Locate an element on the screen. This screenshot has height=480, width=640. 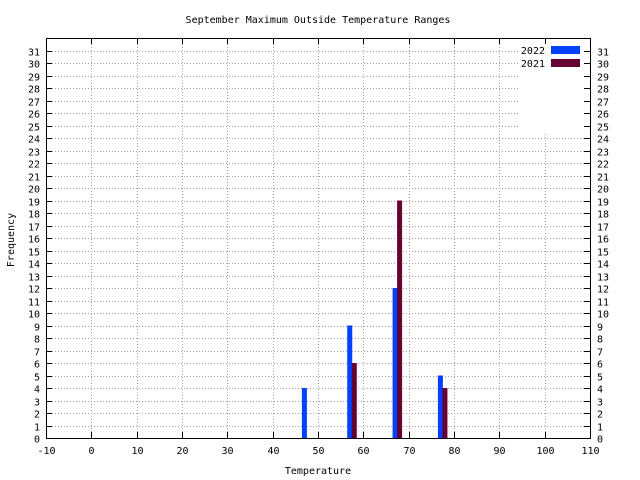
y-tick-label-right: 2 is located at coordinates (600, 415).